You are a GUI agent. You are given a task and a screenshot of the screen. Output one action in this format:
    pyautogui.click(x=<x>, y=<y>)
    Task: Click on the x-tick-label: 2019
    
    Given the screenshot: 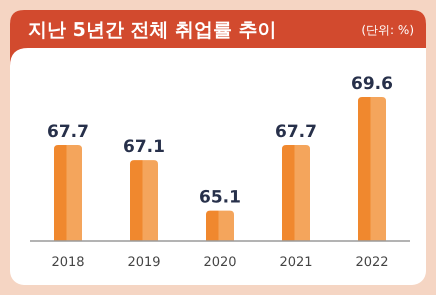 What is the action you would take?
    pyautogui.click(x=144, y=262)
    